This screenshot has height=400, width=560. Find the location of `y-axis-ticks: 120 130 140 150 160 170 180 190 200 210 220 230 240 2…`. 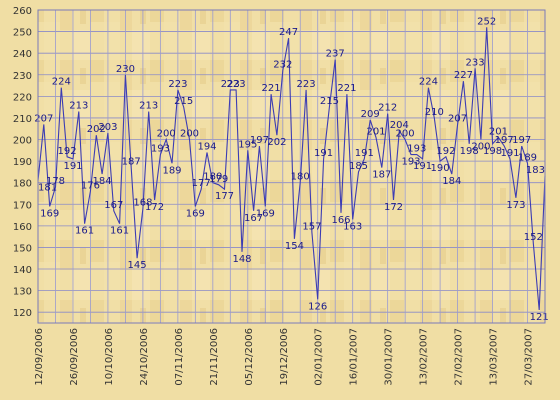

y-axis-ticks: 120 130 140 150 160 170 180 190 200 210 220 230 240 2… is located at coordinates (22, 162).